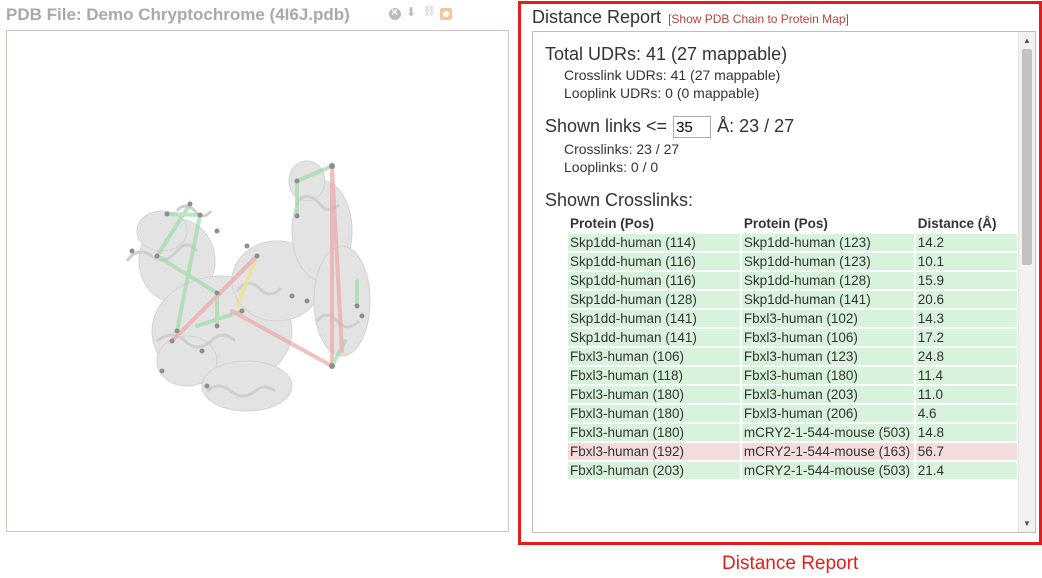 Image resolution: width=1042 pixels, height=578 pixels. What do you see at coordinates (827, 318) in the screenshot?
I see `protein-2-cell: Fbxl3-human (102)` at bounding box center [827, 318].